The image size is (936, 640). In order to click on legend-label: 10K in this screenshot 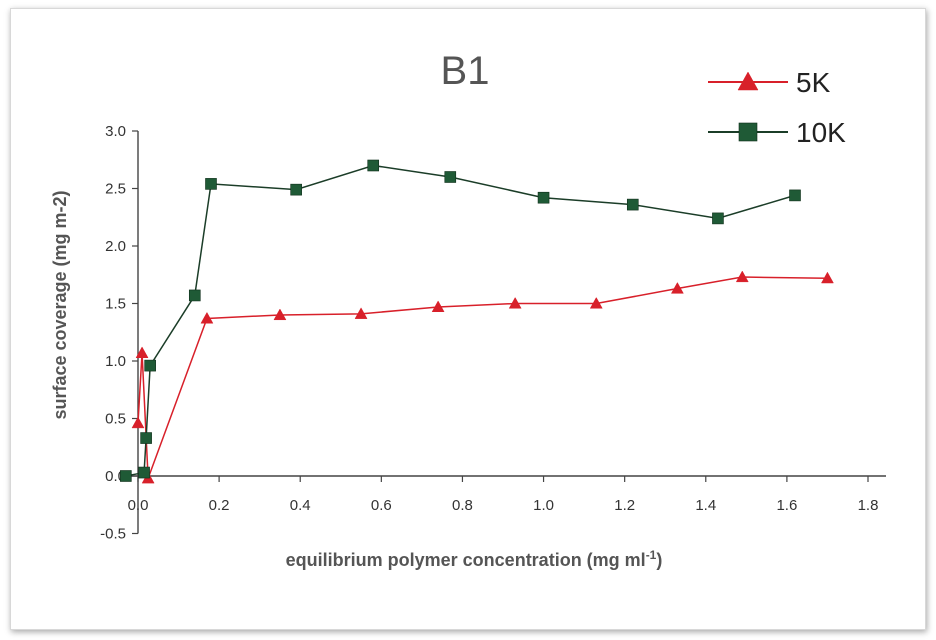, I will do `click(821, 132)`.